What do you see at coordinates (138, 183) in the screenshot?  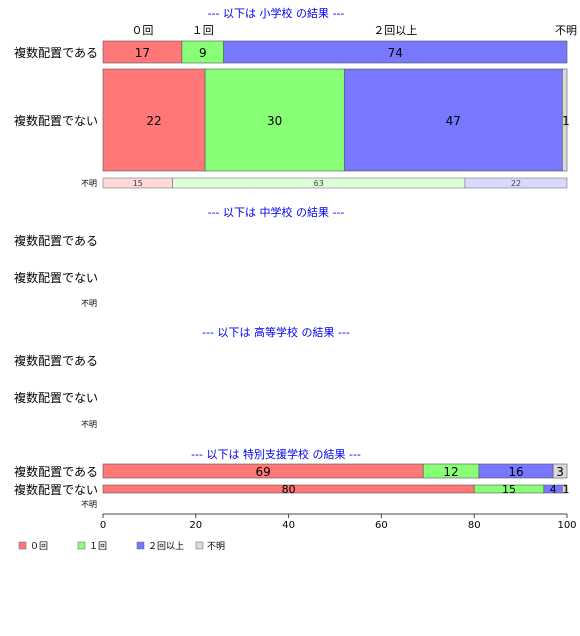 I see `data-label-0-2-0: 15` at bounding box center [138, 183].